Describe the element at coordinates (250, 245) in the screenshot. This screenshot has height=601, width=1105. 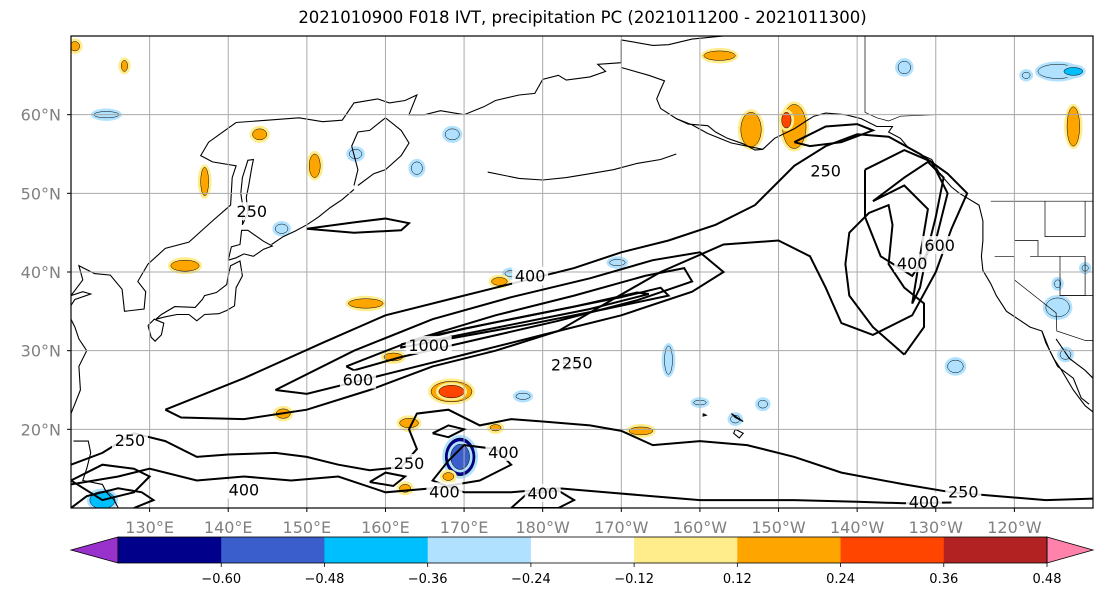
I see `coastline-japan-hokkaido` at that location.